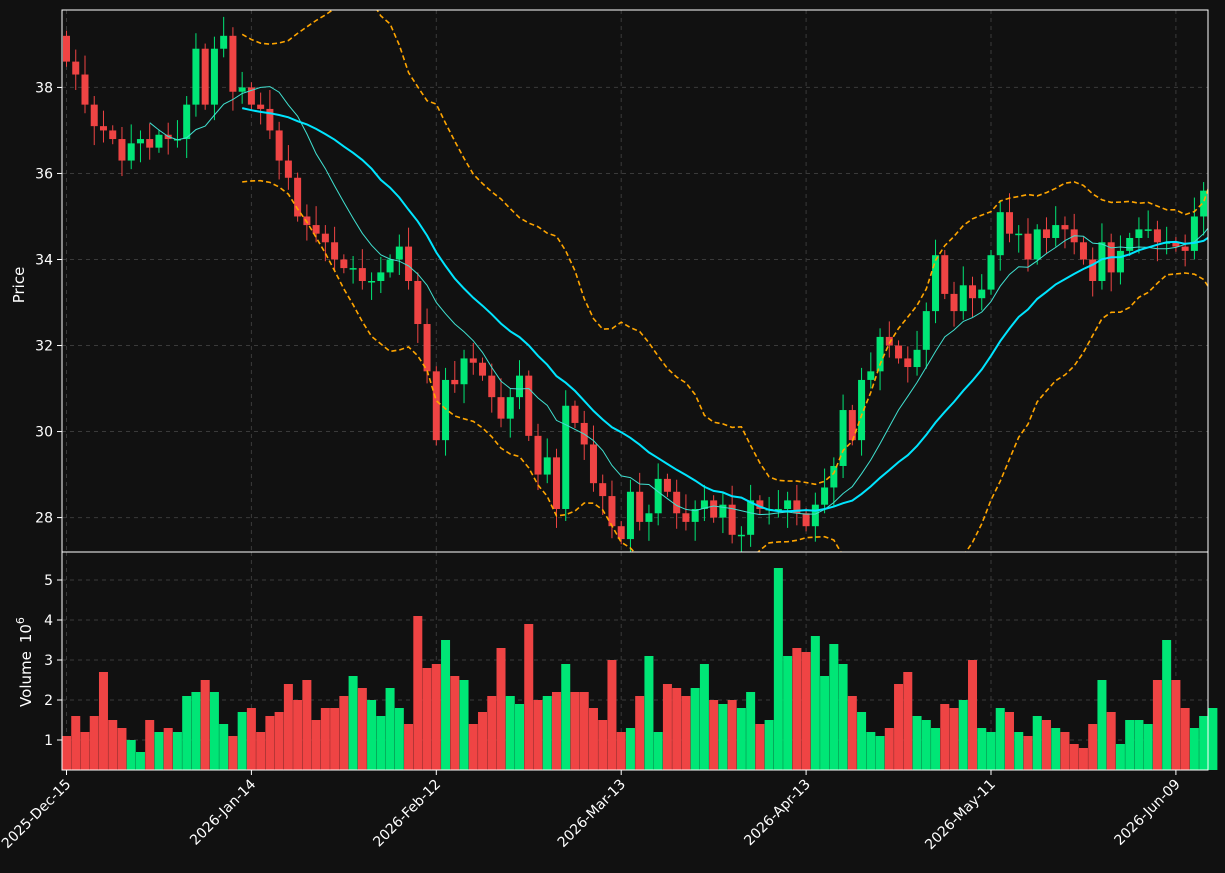 The image size is (1225, 873). Describe the element at coordinates (44, 433) in the screenshot. I see `price-tick-label: 30` at that location.